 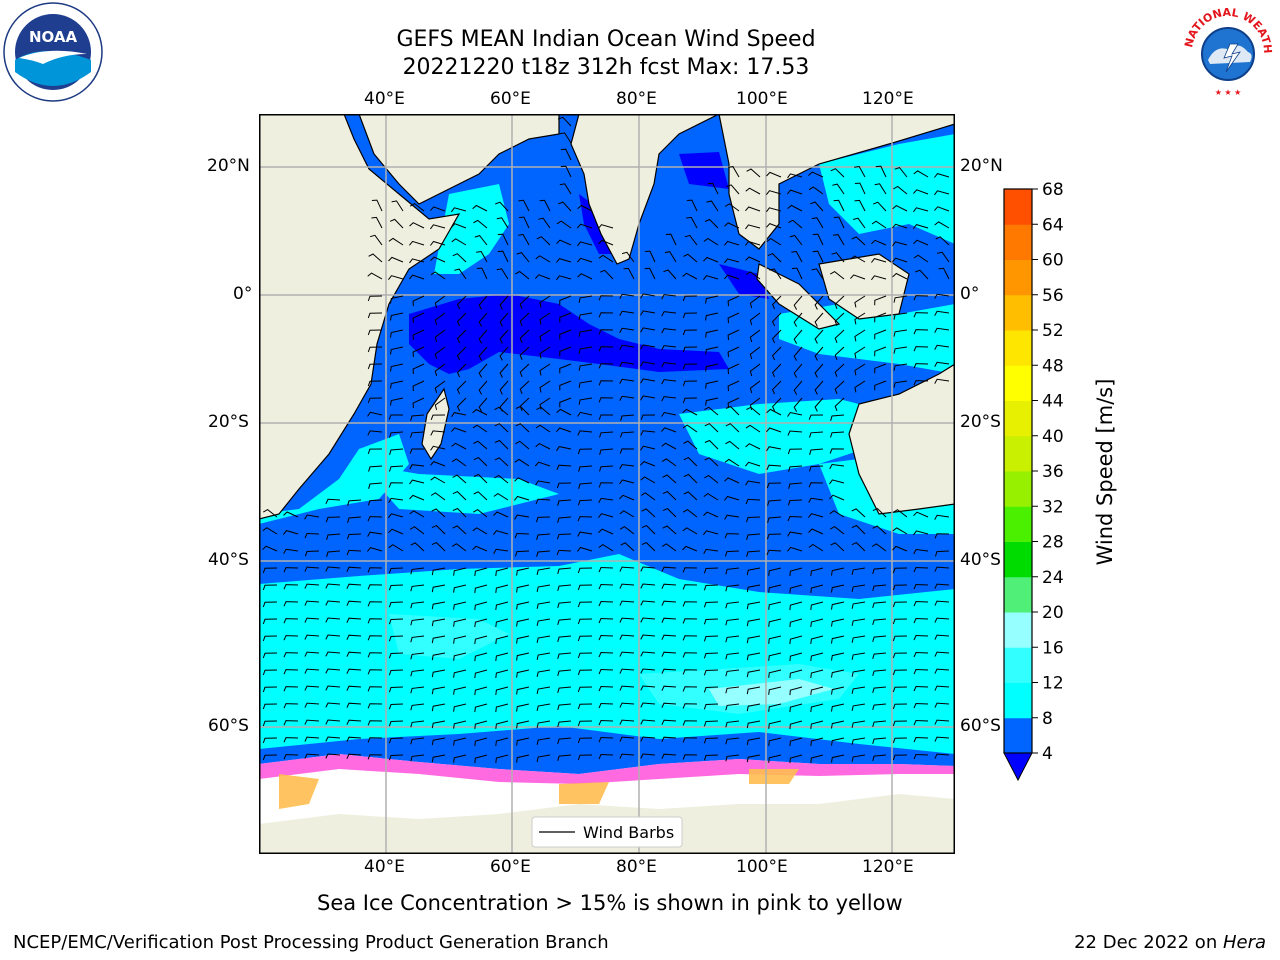 What do you see at coordinates (1047, 754) in the screenshot?
I see `colorbar-tick-label: 4` at bounding box center [1047, 754].